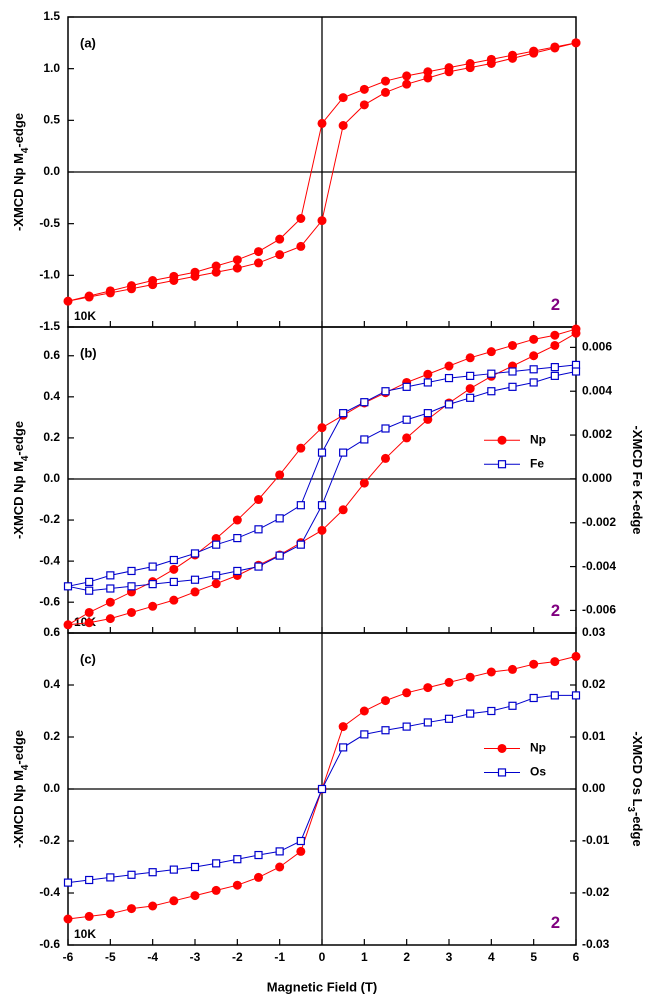  Describe the element at coordinates (25, 767) in the screenshot. I see `y-axis-title-sub: 4` at that location.